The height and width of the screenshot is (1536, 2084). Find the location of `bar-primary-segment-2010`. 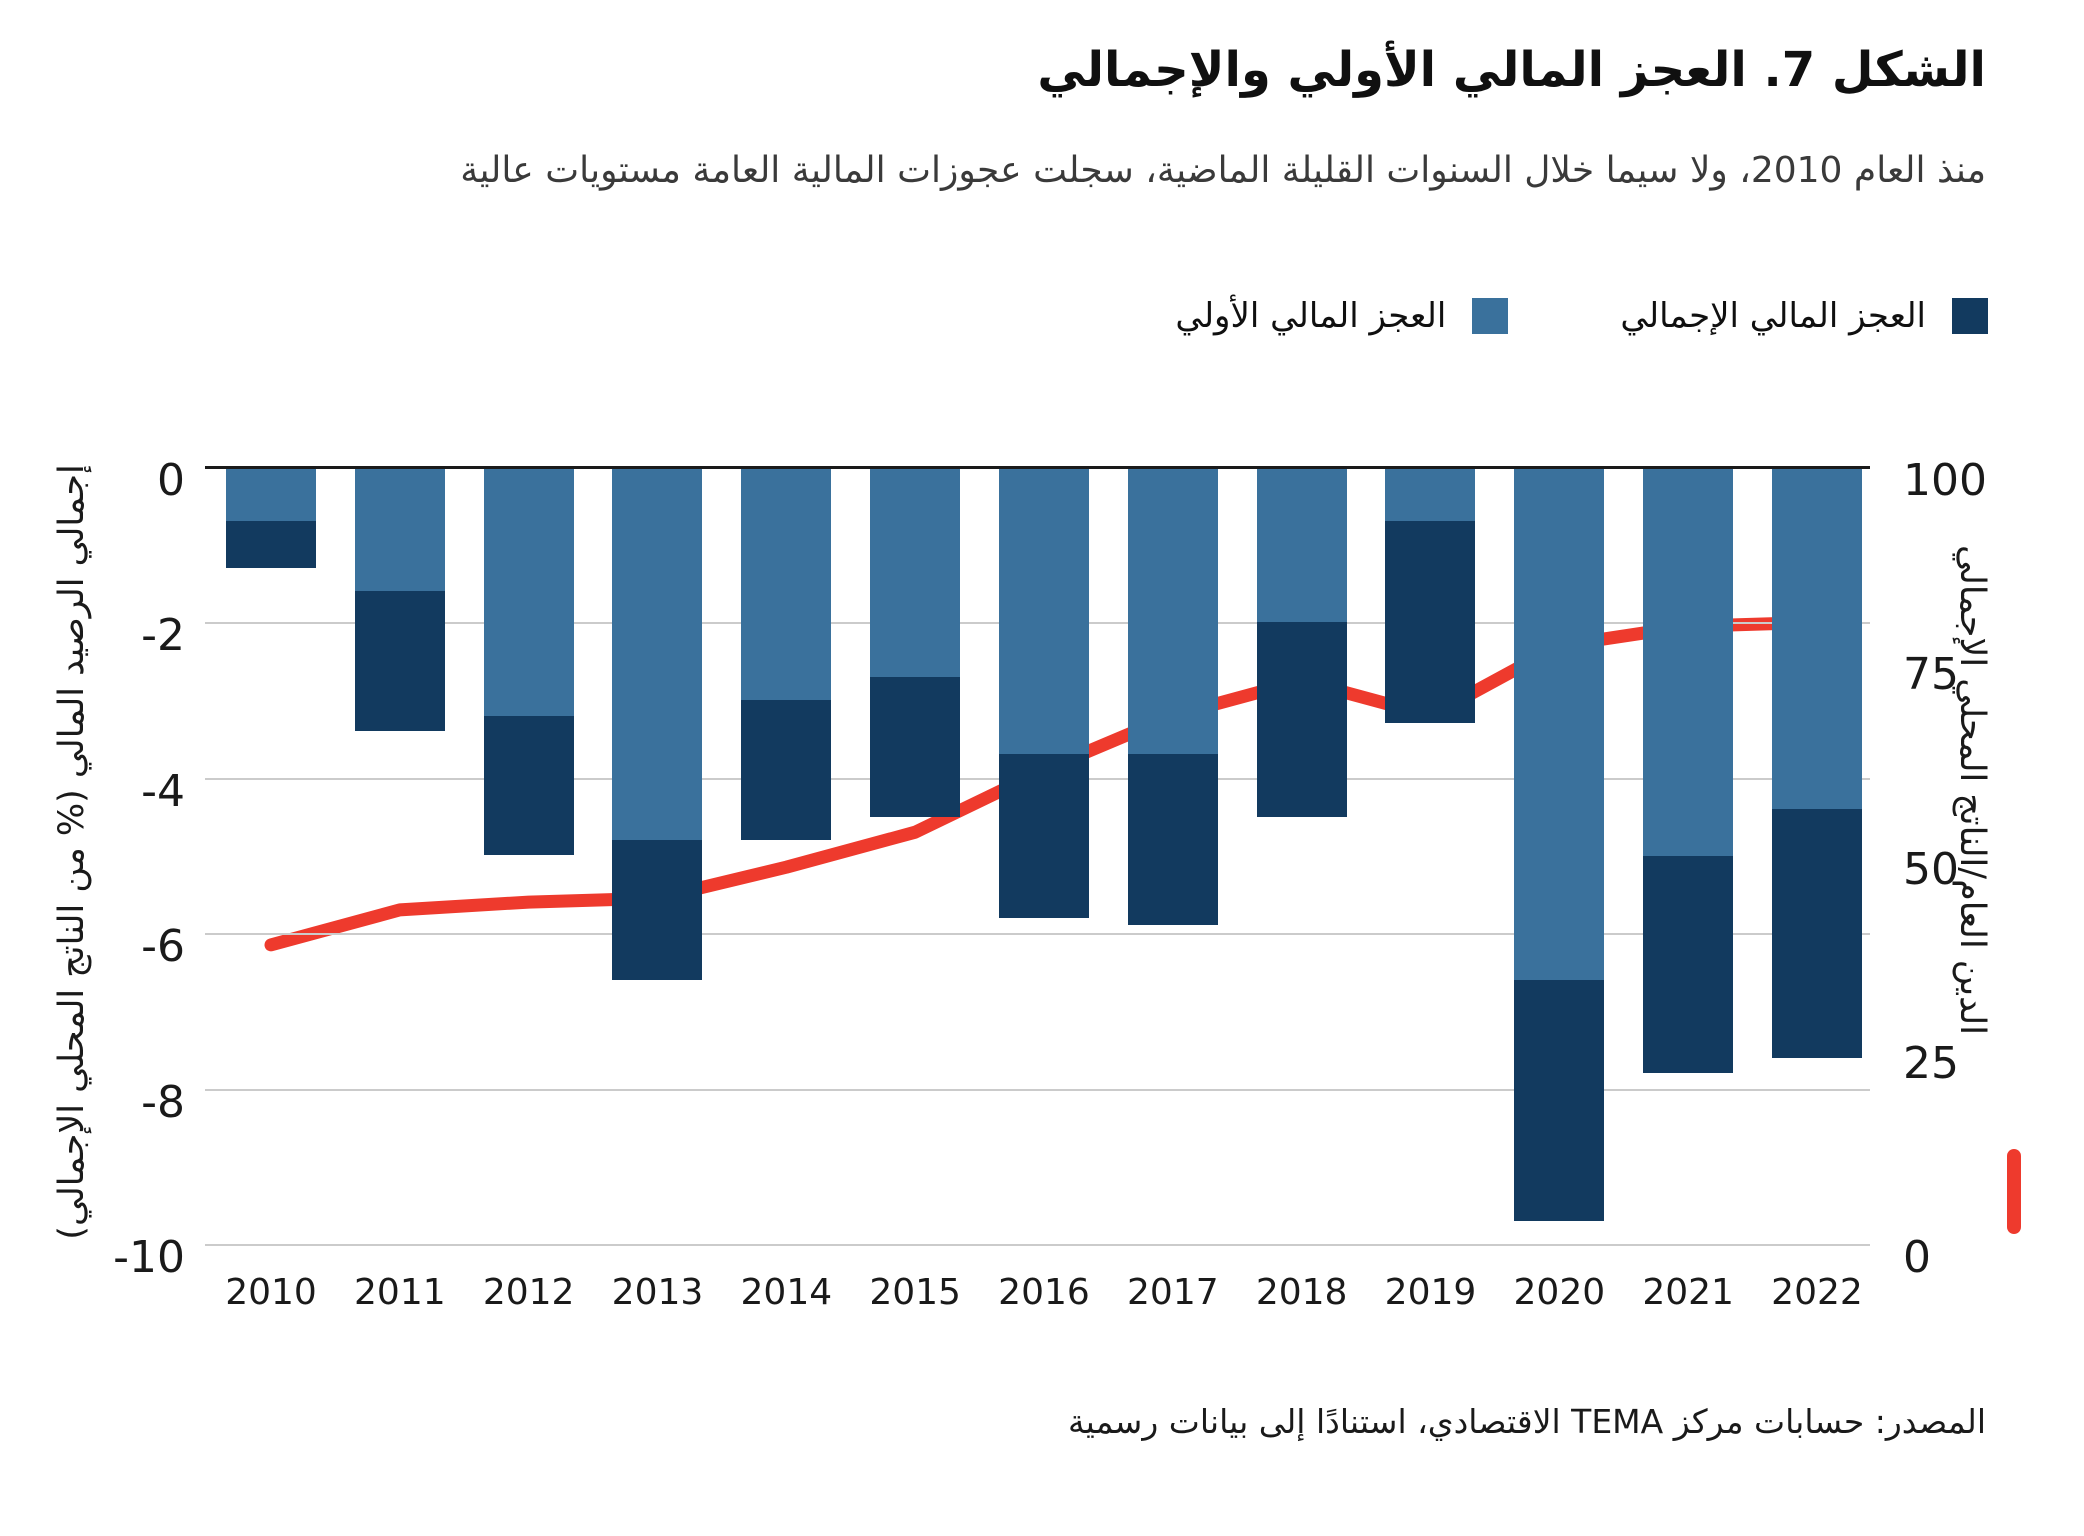

bar-primary-segment-2010 is located at coordinates (271, 494).